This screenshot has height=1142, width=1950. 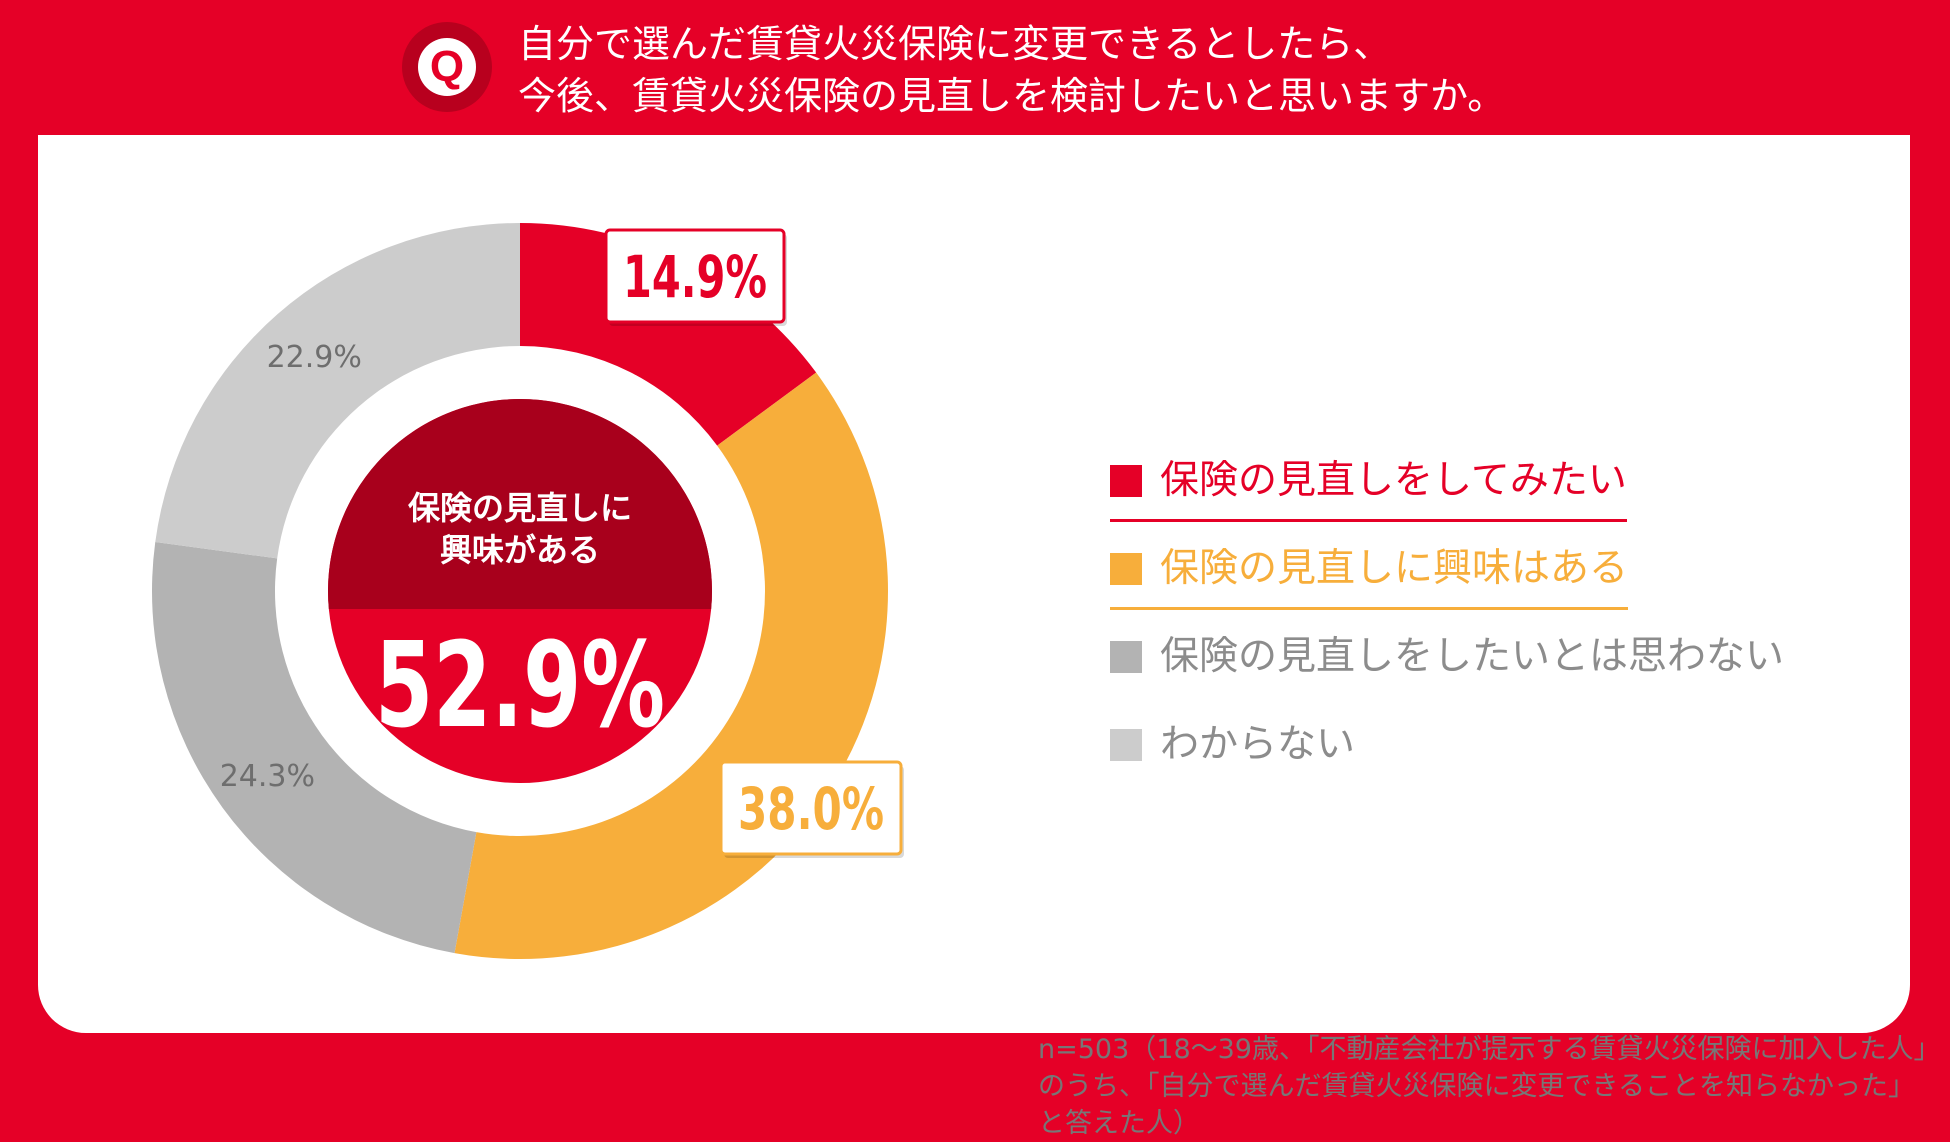 What do you see at coordinates (1472, 656) in the screenshot?
I see `legend-label: 保険の見直しをしたいとは思わない` at bounding box center [1472, 656].